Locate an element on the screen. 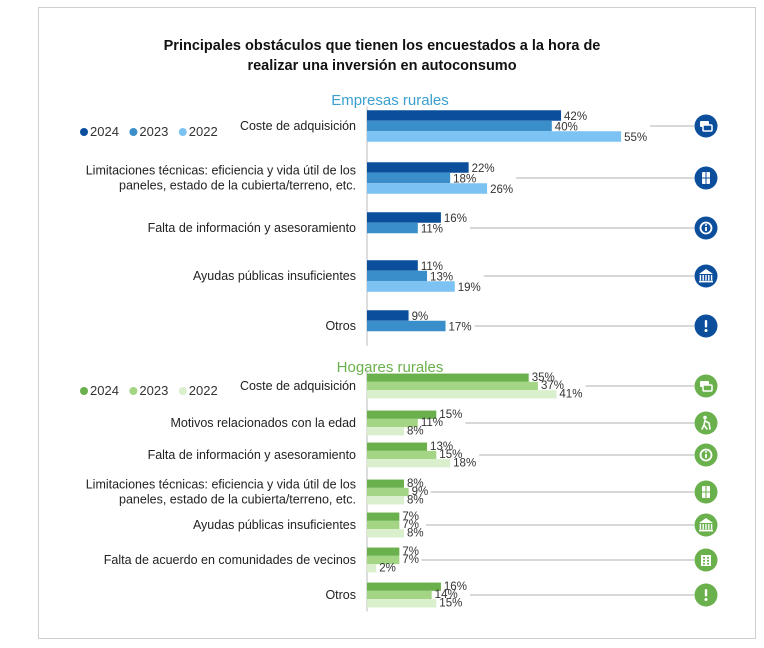 The width and height of the screenshot is (764, 648). data-label: 11% is located at coordinates (432, 423).